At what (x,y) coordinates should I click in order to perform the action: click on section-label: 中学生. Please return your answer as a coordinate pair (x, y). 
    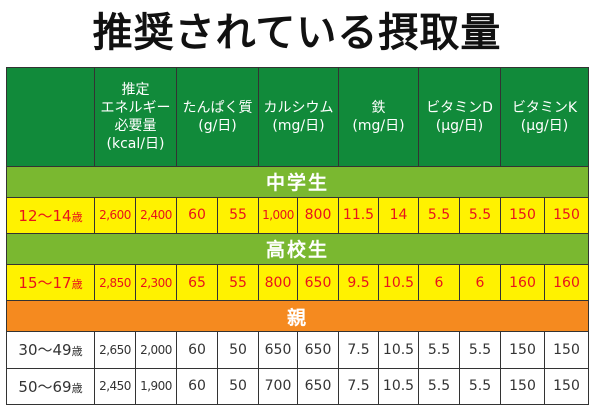
    Looking at the image, I should click on (297, 181).